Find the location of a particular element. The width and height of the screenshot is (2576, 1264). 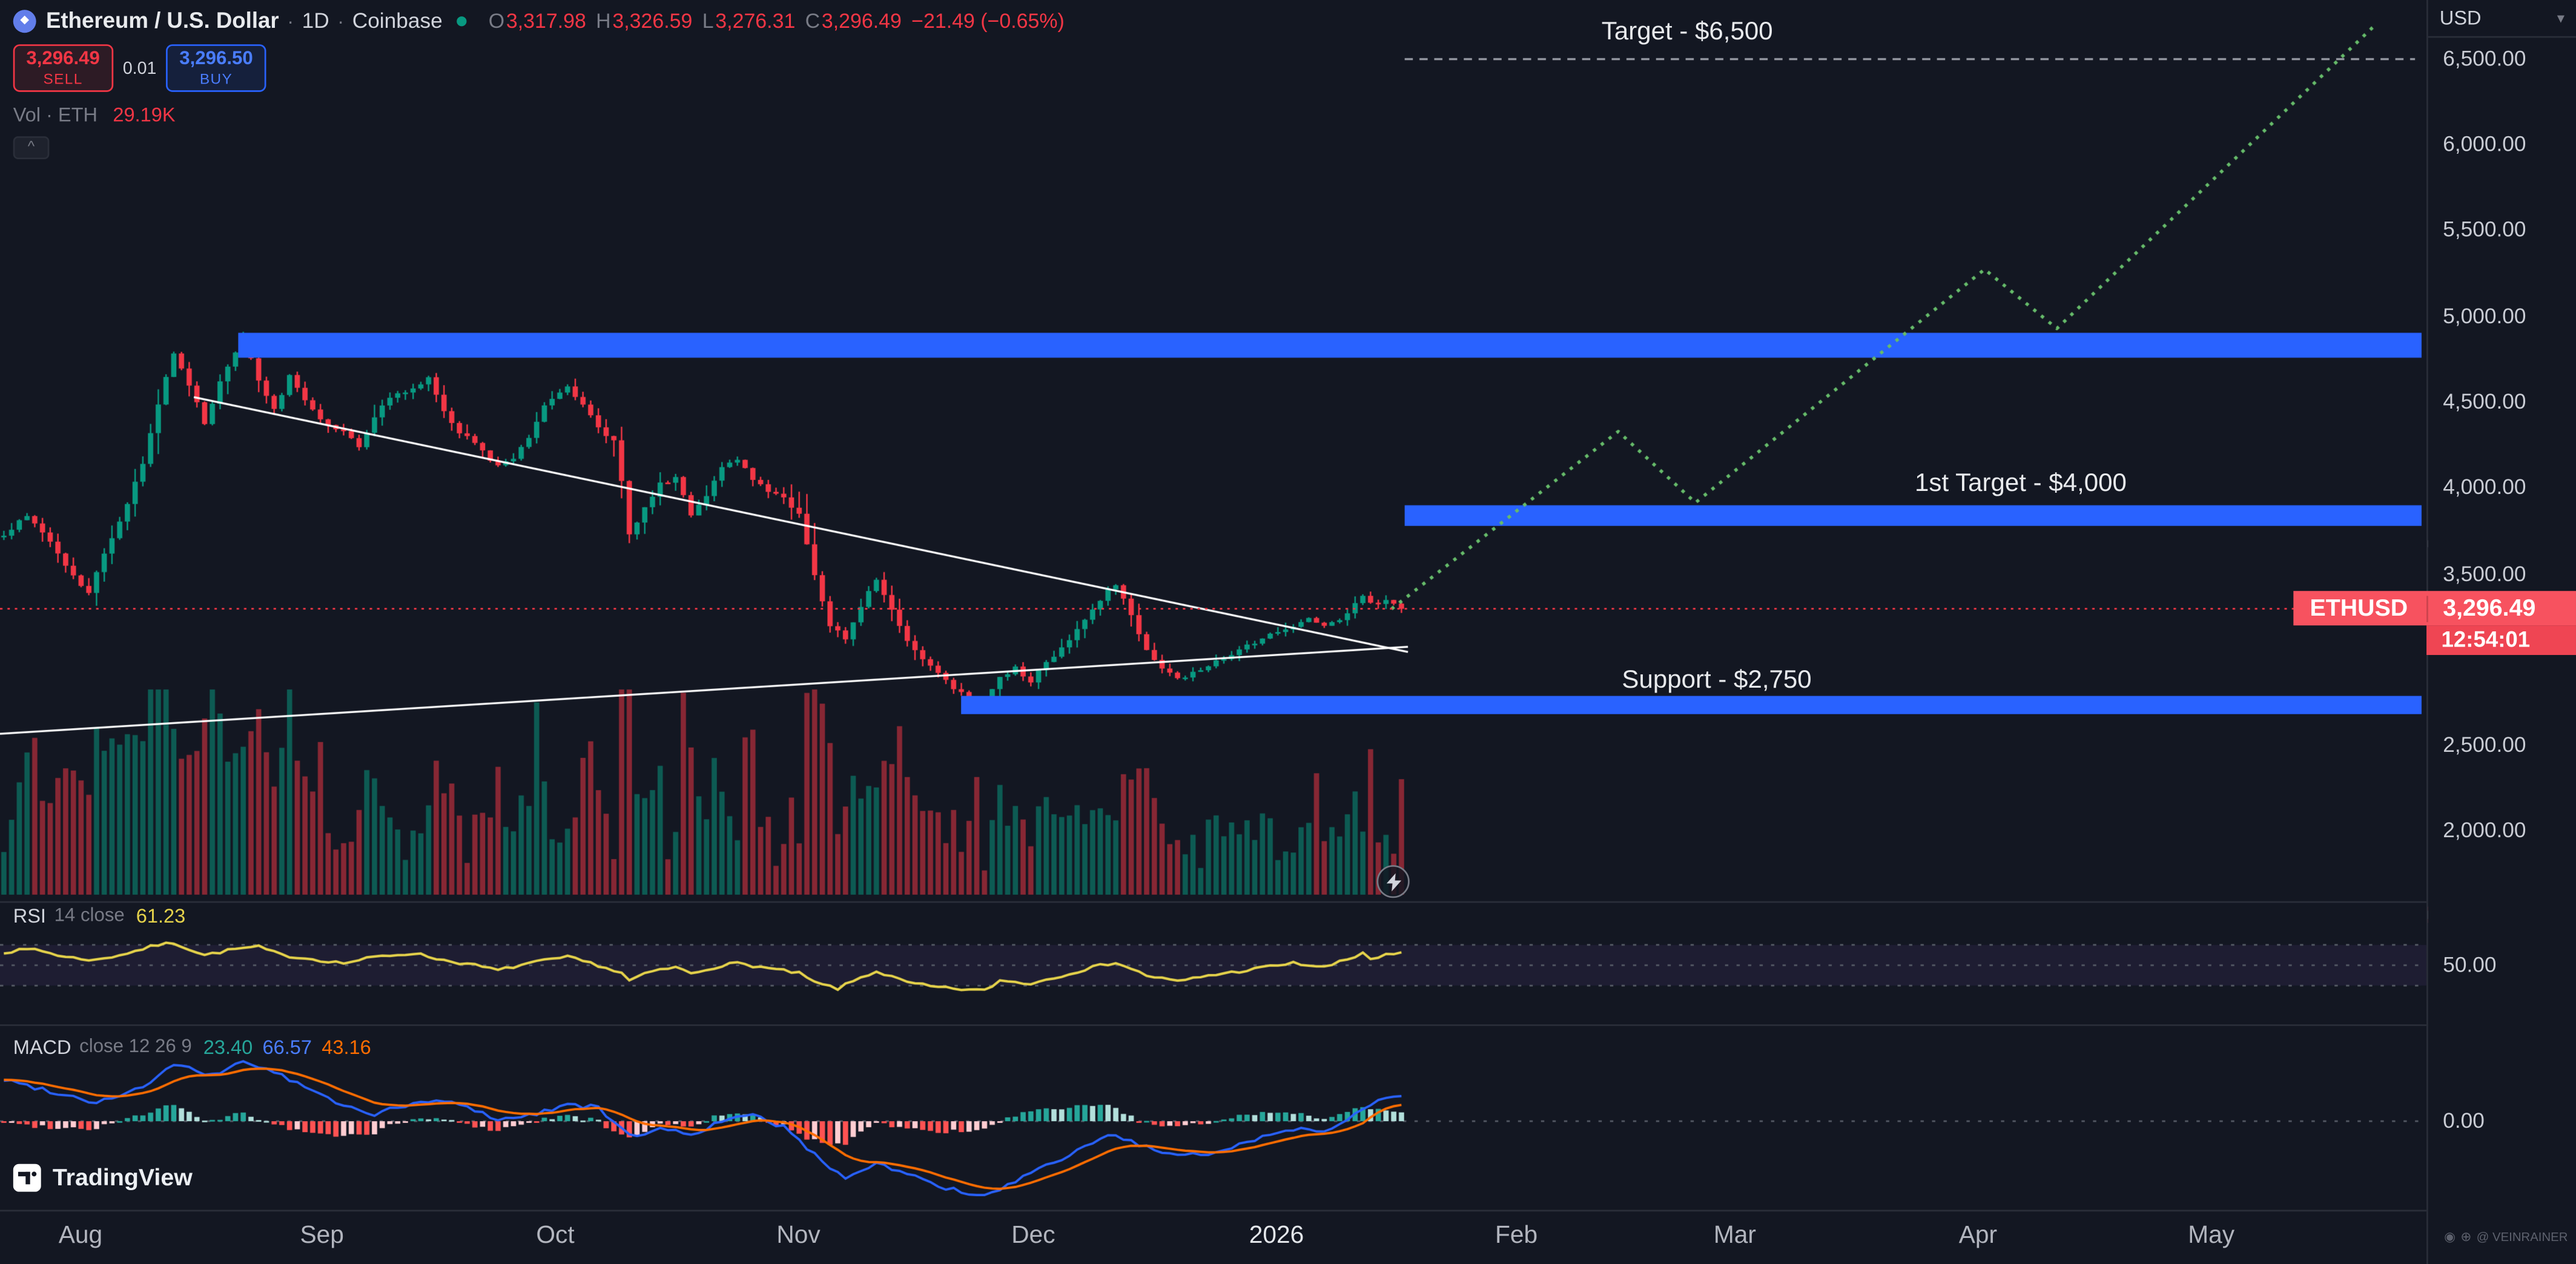

volume-value: 29.19K is located at coordinates (144, 115).